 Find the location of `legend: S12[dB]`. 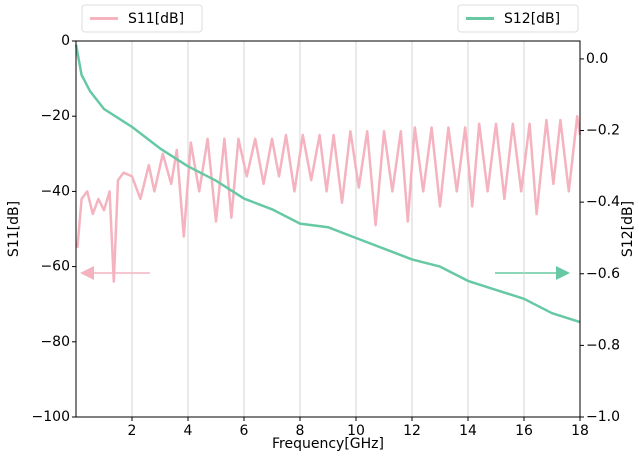

legend: S12[dB] is located at coordinates (518, 18).